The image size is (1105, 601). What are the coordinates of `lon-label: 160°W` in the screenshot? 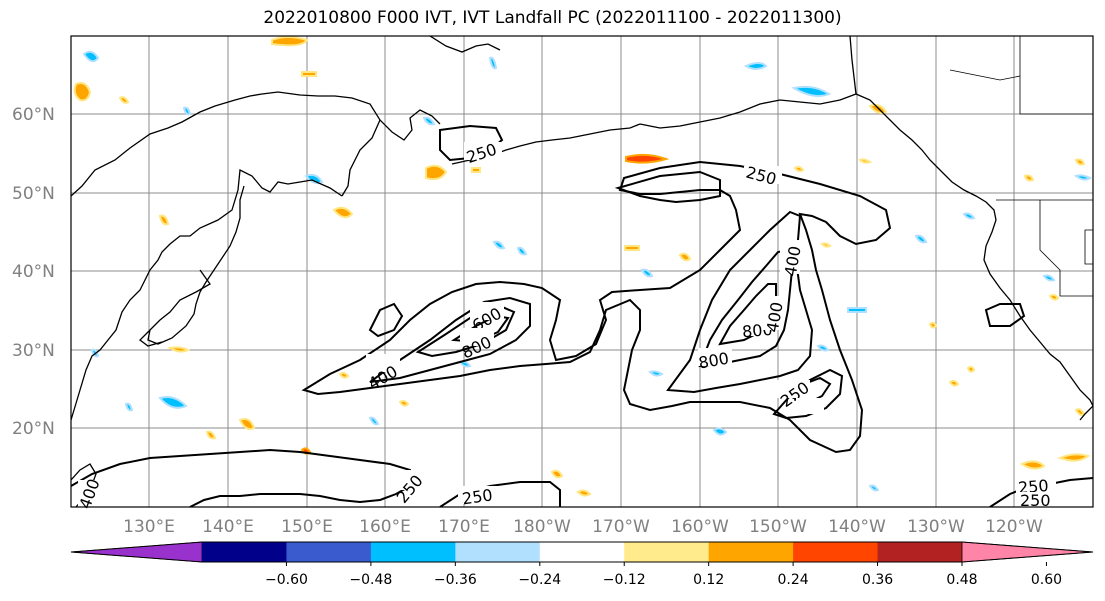 It's located at (700, 527).